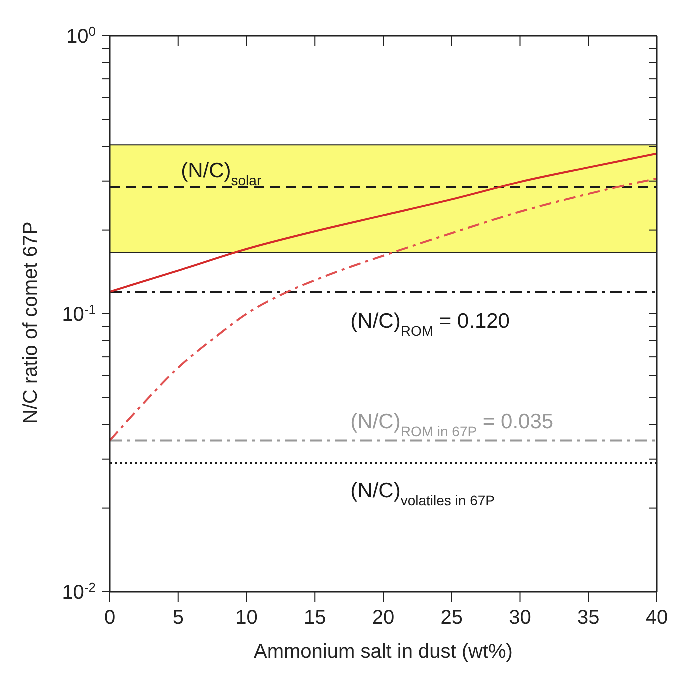 This screenshot has height=684, width=683. What do you see at coordinates (31, 323) in the screenshot?
I see `y-axis-title: N/C ratio of comet 67P` at bounding box center [31, 323].